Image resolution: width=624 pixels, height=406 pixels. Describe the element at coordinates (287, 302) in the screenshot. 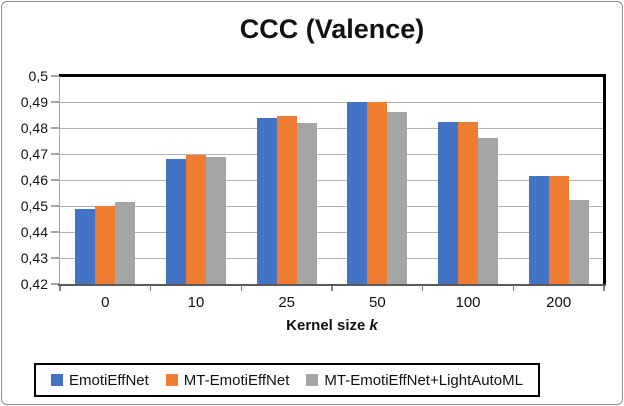

I see `x-tick-label: 25` at that location.